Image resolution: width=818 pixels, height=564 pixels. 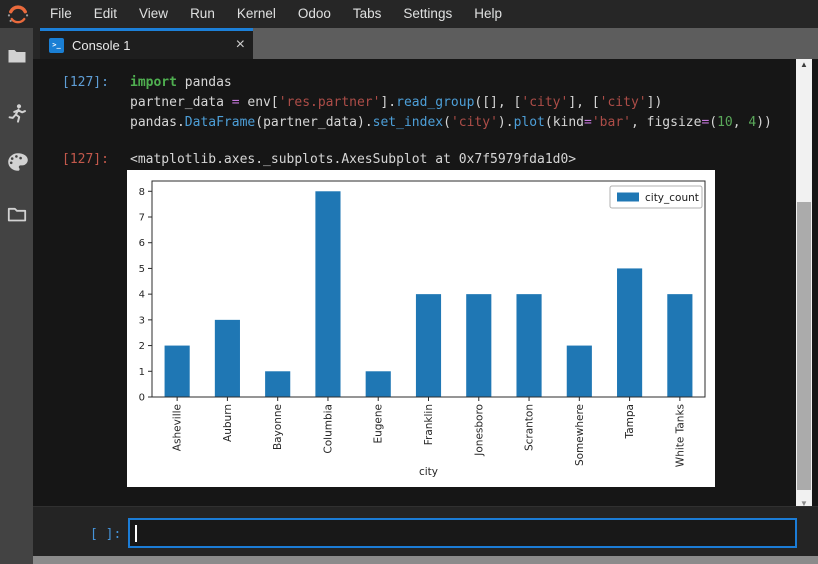 What do you see at coordinates (18, 14) in the screenshot?
I see `spinner-logo-icon` at bounding box center [18, 14].